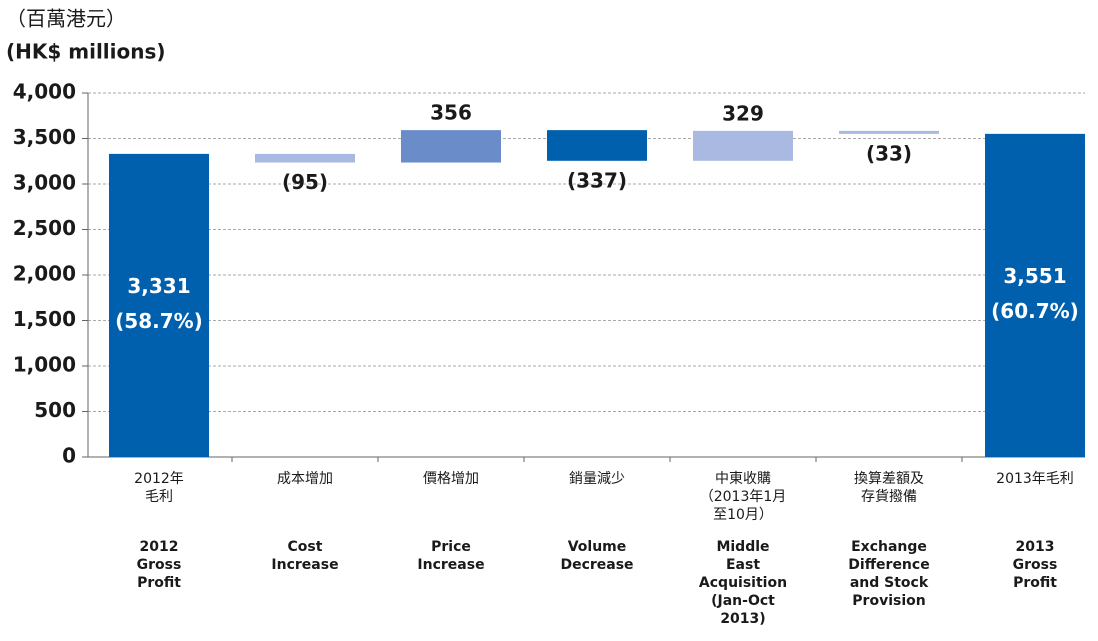  I want to click on value-label: (337), so click(597, 180).